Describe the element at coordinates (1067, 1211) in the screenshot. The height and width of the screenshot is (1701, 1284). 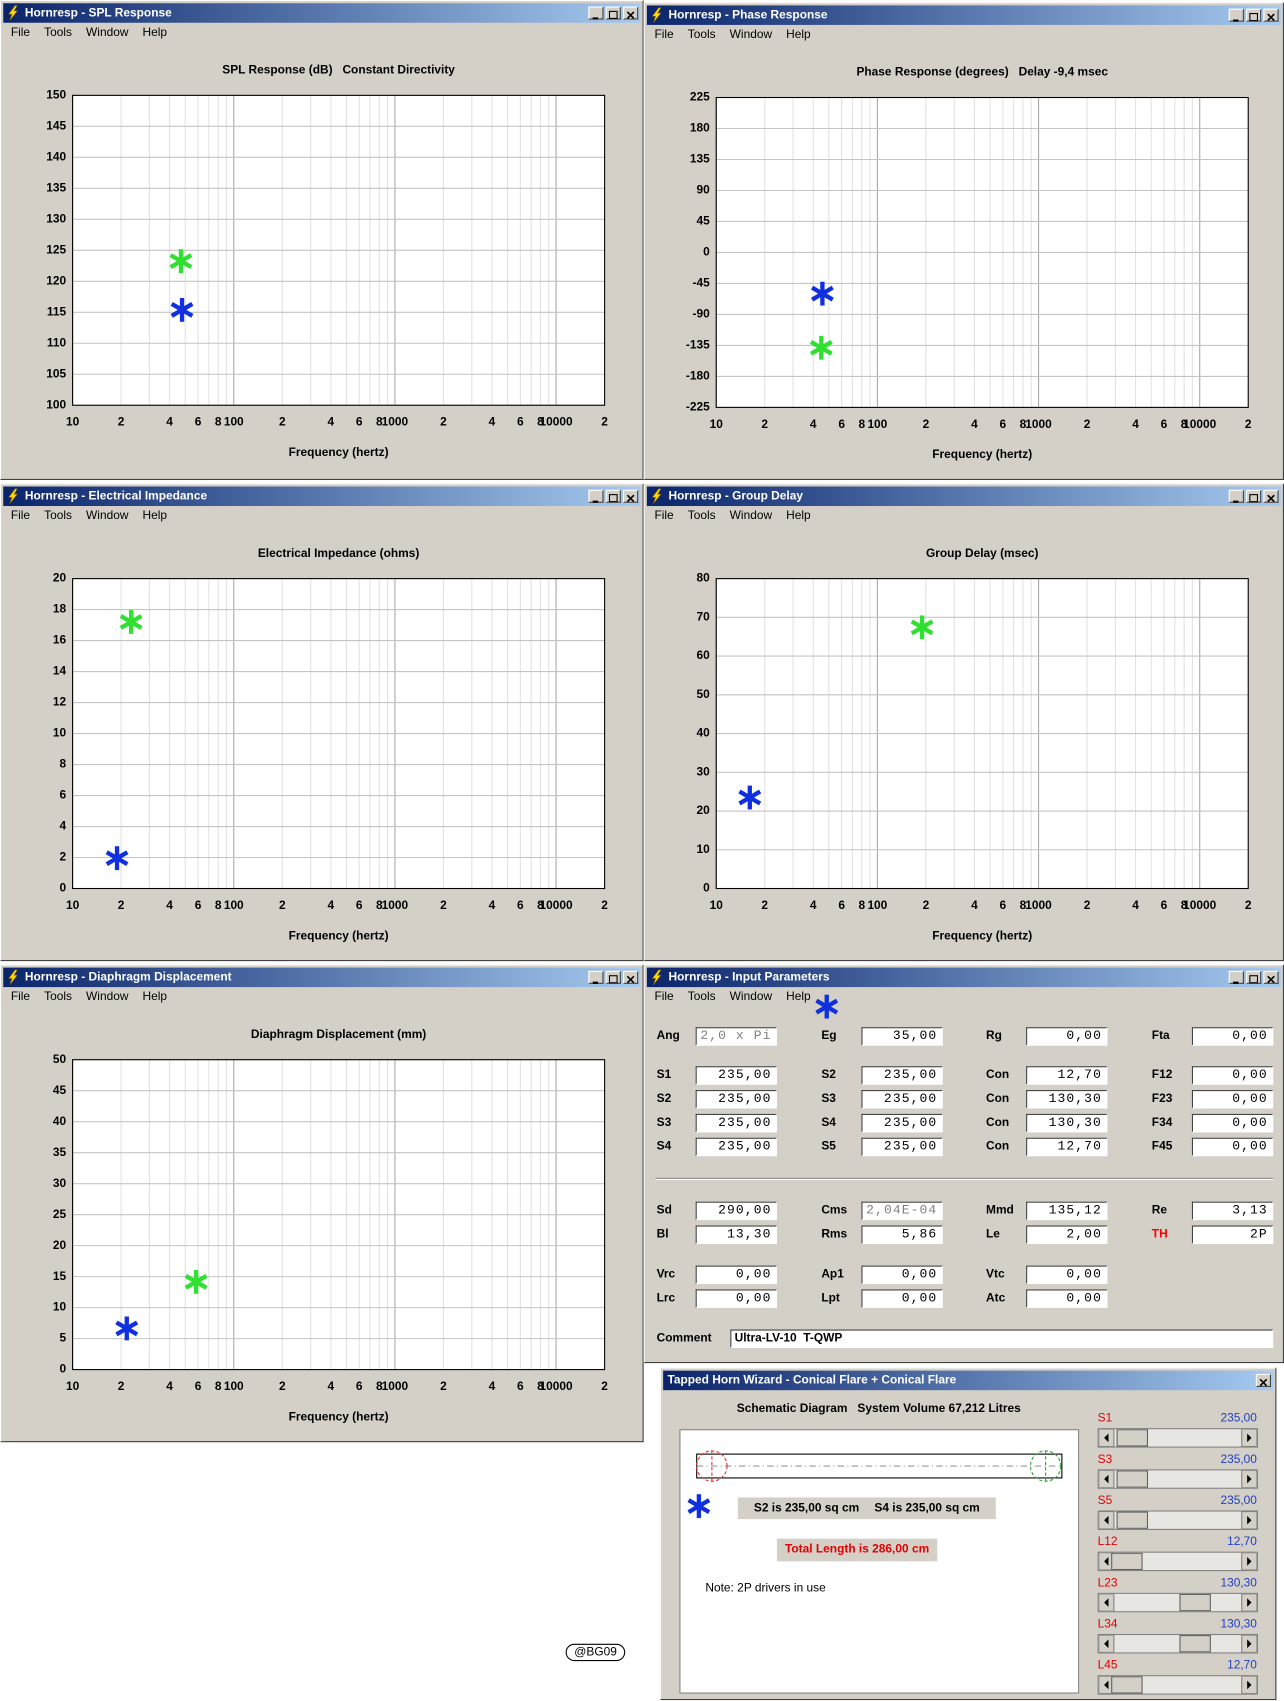
I see `text-field: 135,12` at that location.